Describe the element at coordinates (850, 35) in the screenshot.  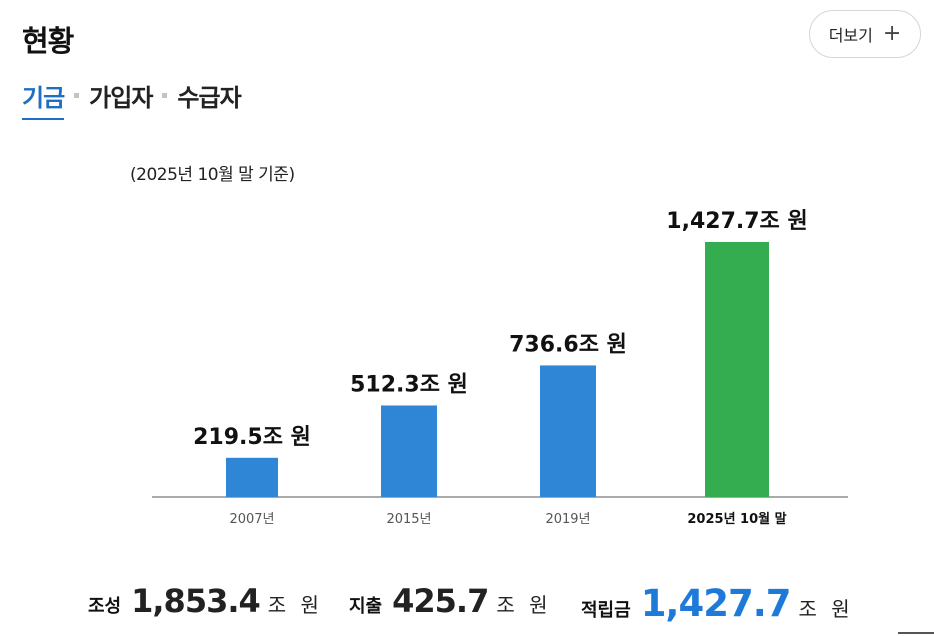
I see `more-button-label: 더보기` at that location.